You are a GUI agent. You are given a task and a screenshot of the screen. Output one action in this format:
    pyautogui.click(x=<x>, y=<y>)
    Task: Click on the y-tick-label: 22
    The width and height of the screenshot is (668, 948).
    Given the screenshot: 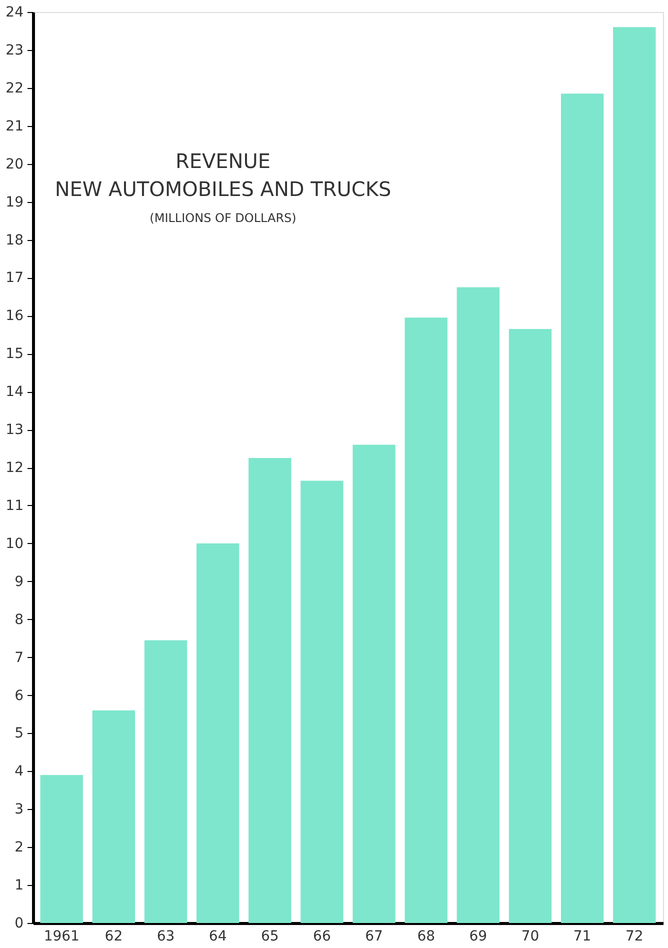 What is the action you would take?
    pyautogui.click(x=15, y=88)
    